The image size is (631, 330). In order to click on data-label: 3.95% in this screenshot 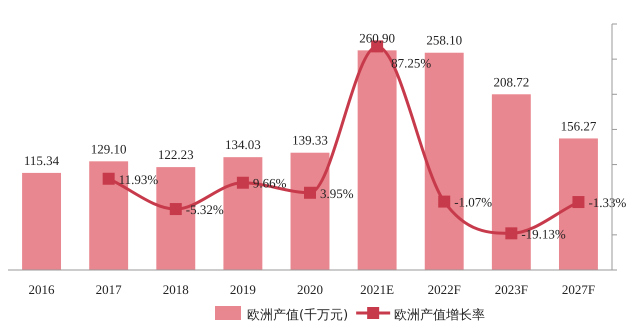, I will do `click(337, 193)`.